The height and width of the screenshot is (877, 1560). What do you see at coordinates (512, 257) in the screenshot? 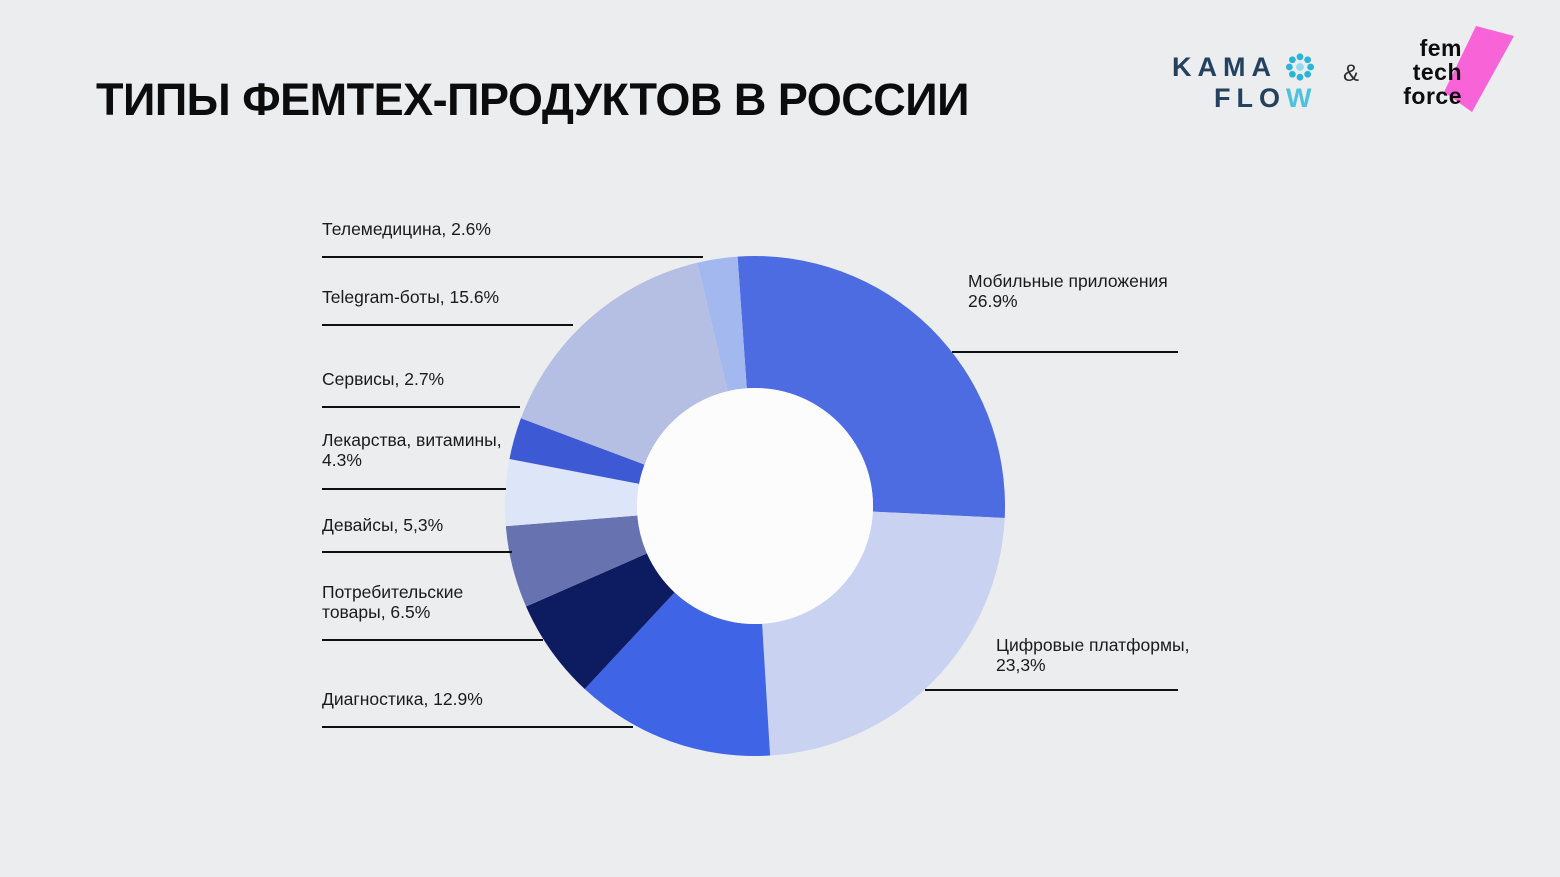
I see `leader-line-telemedicine` at bounding box center [512, 257].